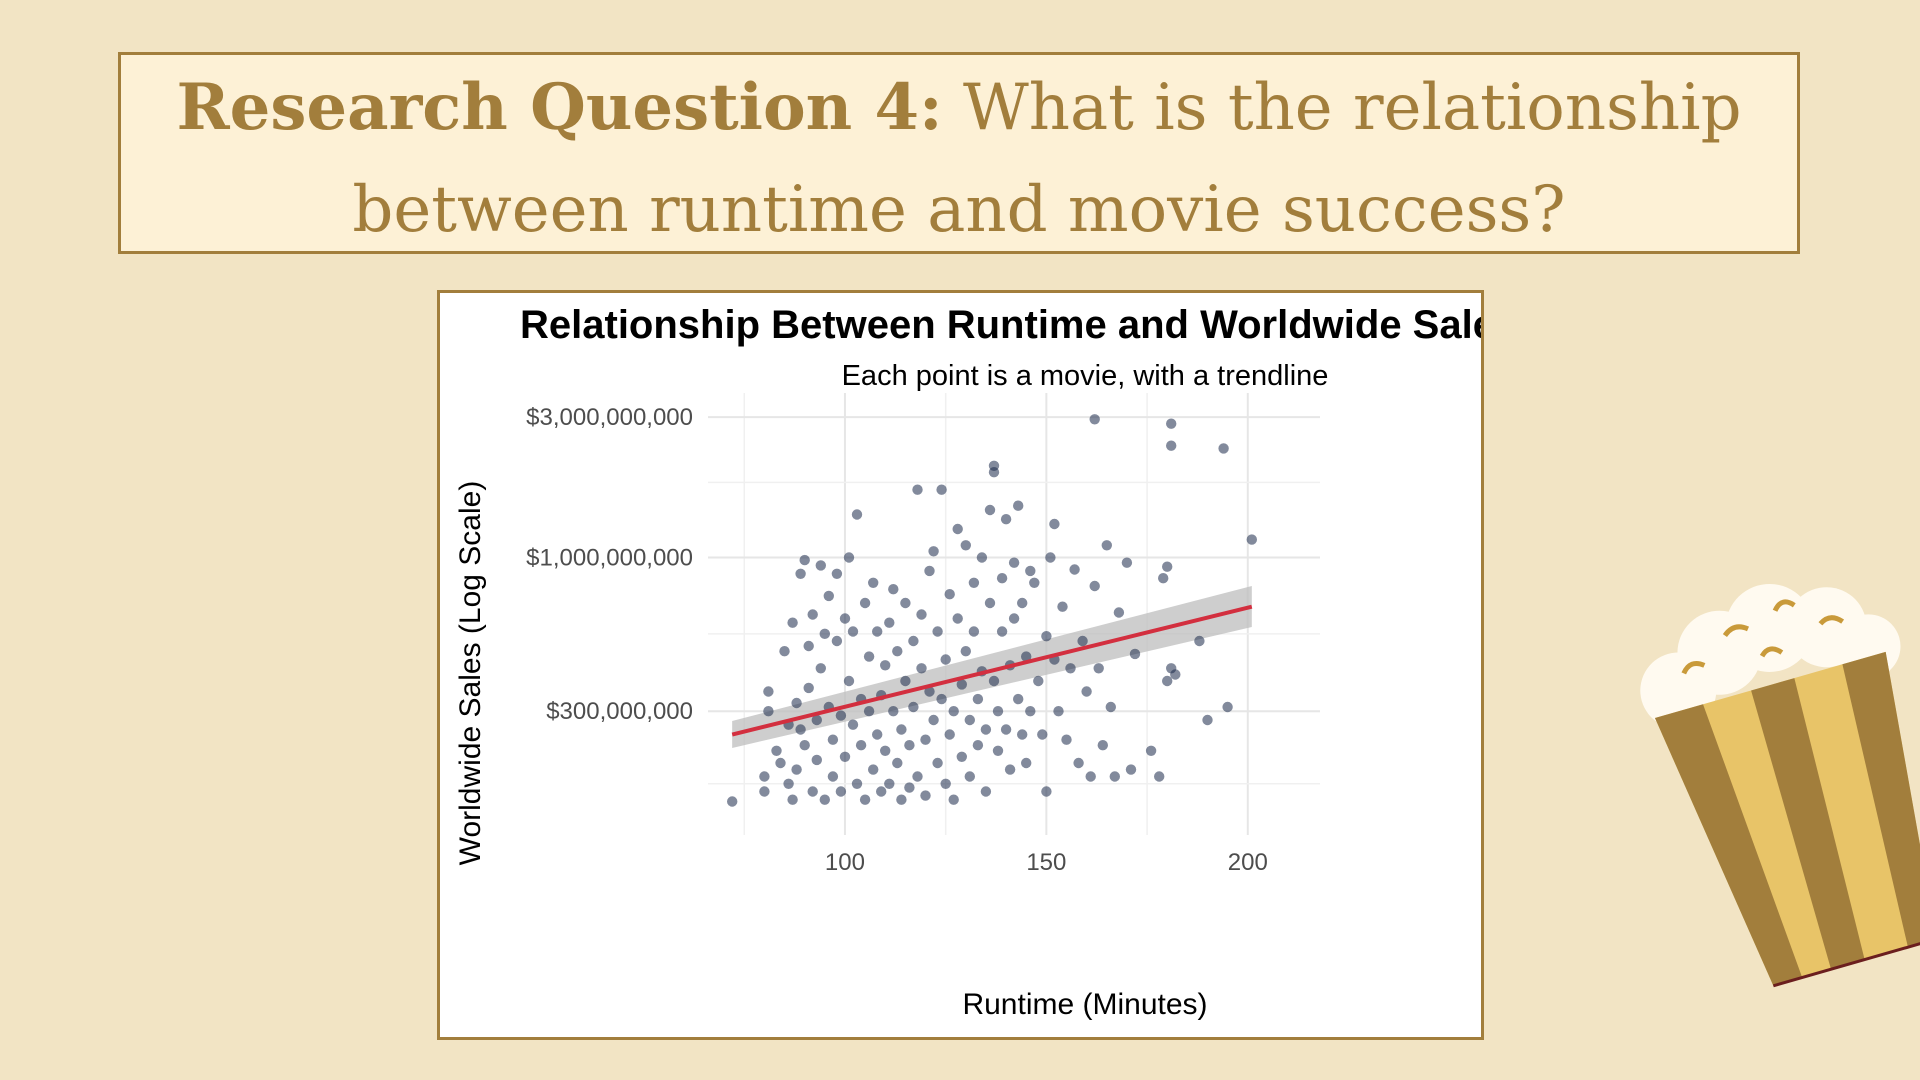  What do you see at coordinates (609, 557) in the screenshot?
I see `y-tick-label: $1,000,000,000` at bounding box center [609, 557].